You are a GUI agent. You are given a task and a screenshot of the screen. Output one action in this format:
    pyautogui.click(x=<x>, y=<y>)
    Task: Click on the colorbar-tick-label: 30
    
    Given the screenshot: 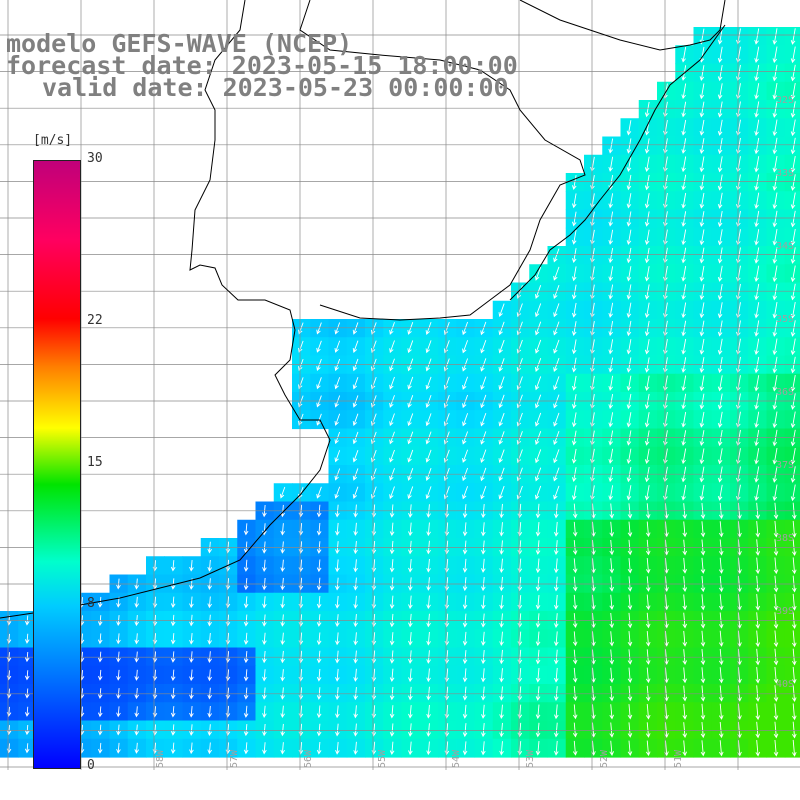 What is the action you would take?
    pyautogui.click(x=95, y=158)
    